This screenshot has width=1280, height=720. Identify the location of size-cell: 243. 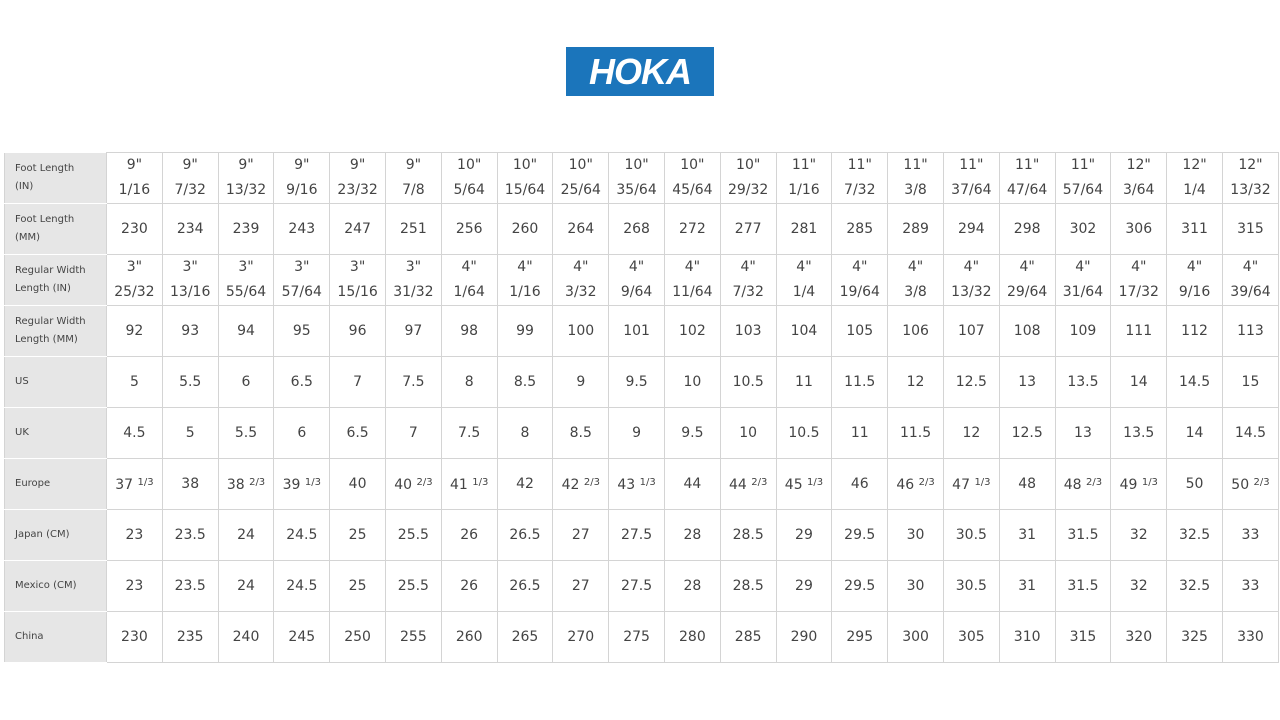
(302, 229).